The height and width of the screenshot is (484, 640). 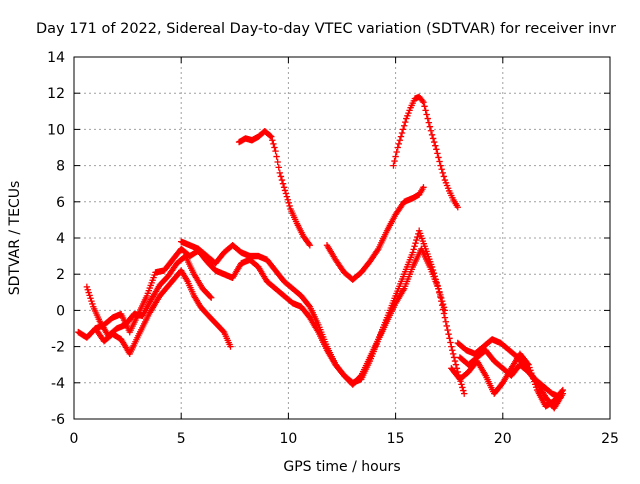 What do you see at coordinates (15, 238) in the screenshot?
I see `y-axis-label: SDTVAR / TECUs` at bounding box center [15, 238].